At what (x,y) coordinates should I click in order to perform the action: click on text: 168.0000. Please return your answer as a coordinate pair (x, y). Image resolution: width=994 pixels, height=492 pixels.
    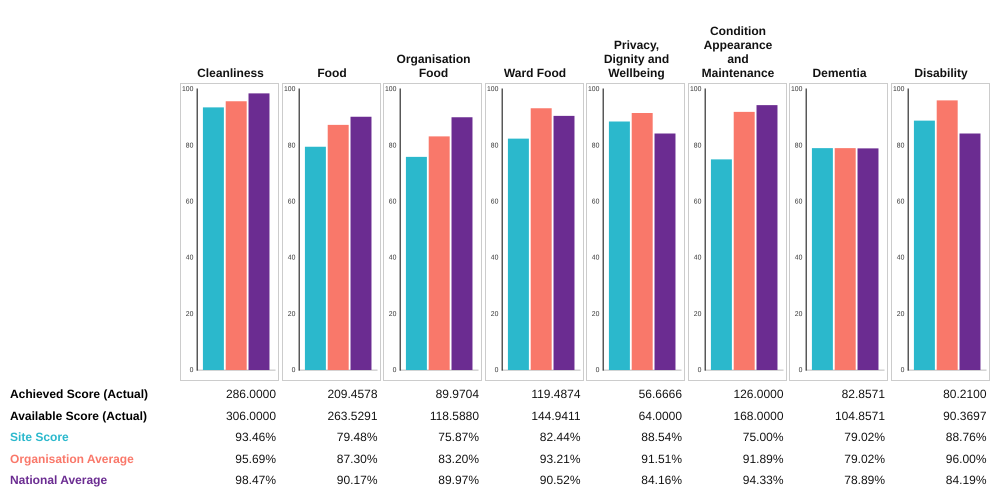
    Looking at the image, I should click on (758, 416).